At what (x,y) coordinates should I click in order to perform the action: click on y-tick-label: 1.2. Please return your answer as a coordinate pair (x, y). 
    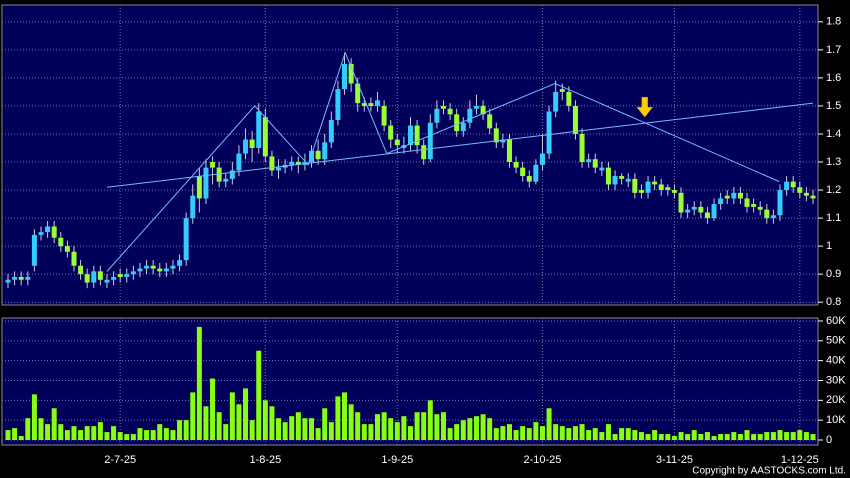
    Looking at the image, I should click on (833, 190).